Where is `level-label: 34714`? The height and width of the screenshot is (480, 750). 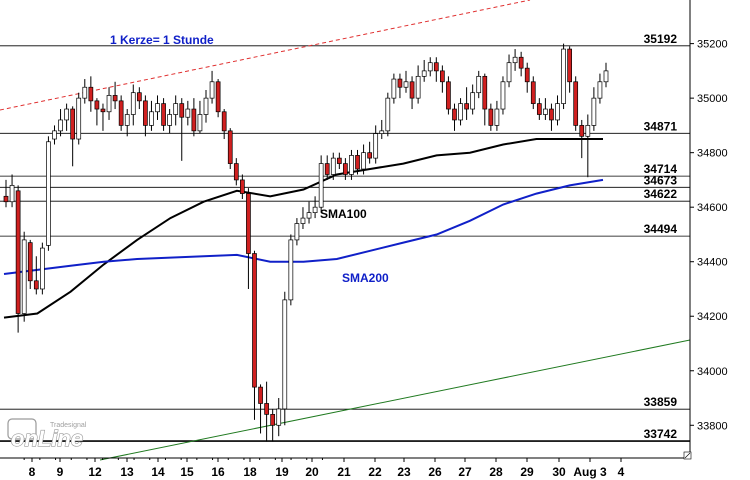
level-label: 34714 is located at coordinates (661, 169).